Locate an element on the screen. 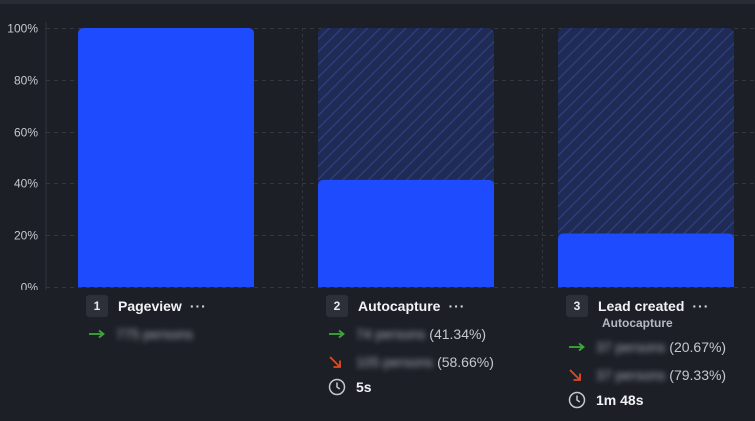 The image size is (755, 421). step-2-converted-percent: (41.34%) is located at coordinates (458, 334).